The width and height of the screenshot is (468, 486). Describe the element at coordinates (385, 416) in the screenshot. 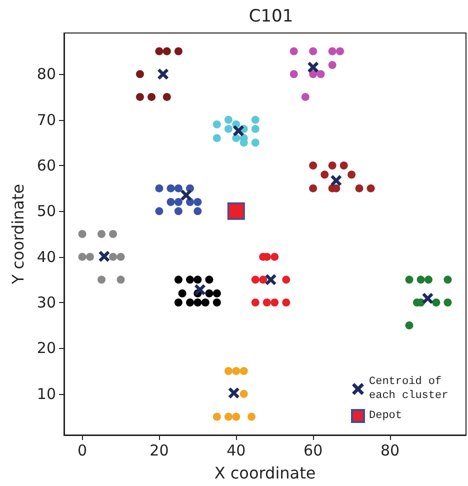

I see `legend-label: Depot` at that location.